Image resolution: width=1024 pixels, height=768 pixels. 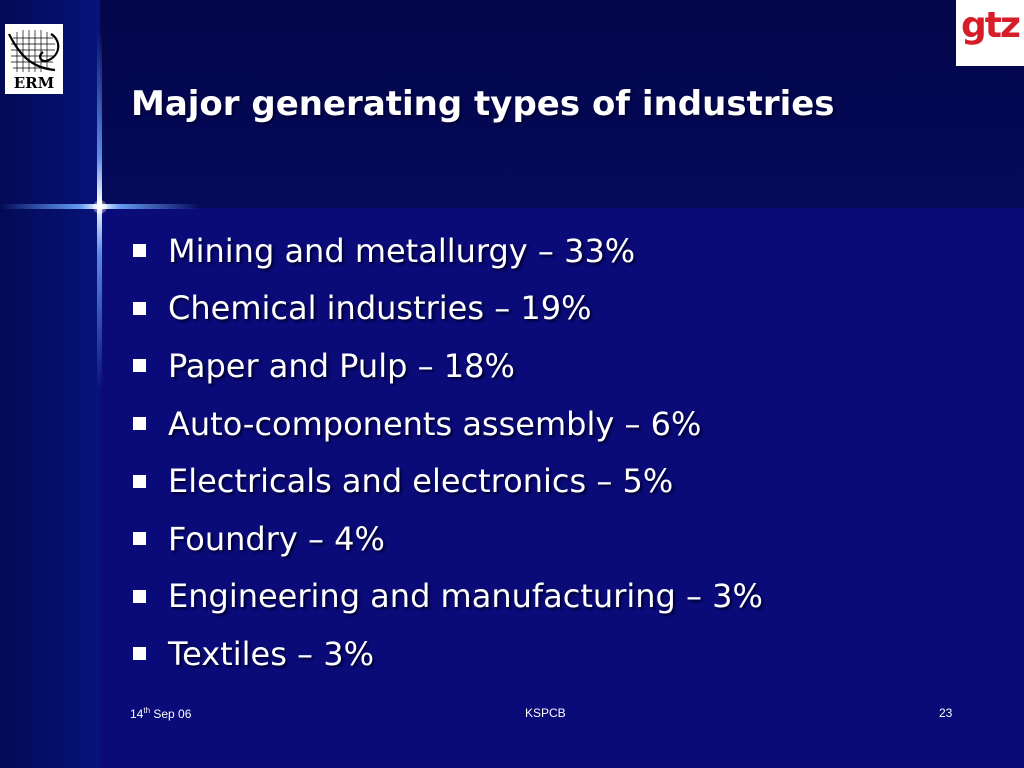 What do you see at coordinates (147, 710) in the screenshot?
I see `footer-date-suffix: th` at bounding box center [147, 710].